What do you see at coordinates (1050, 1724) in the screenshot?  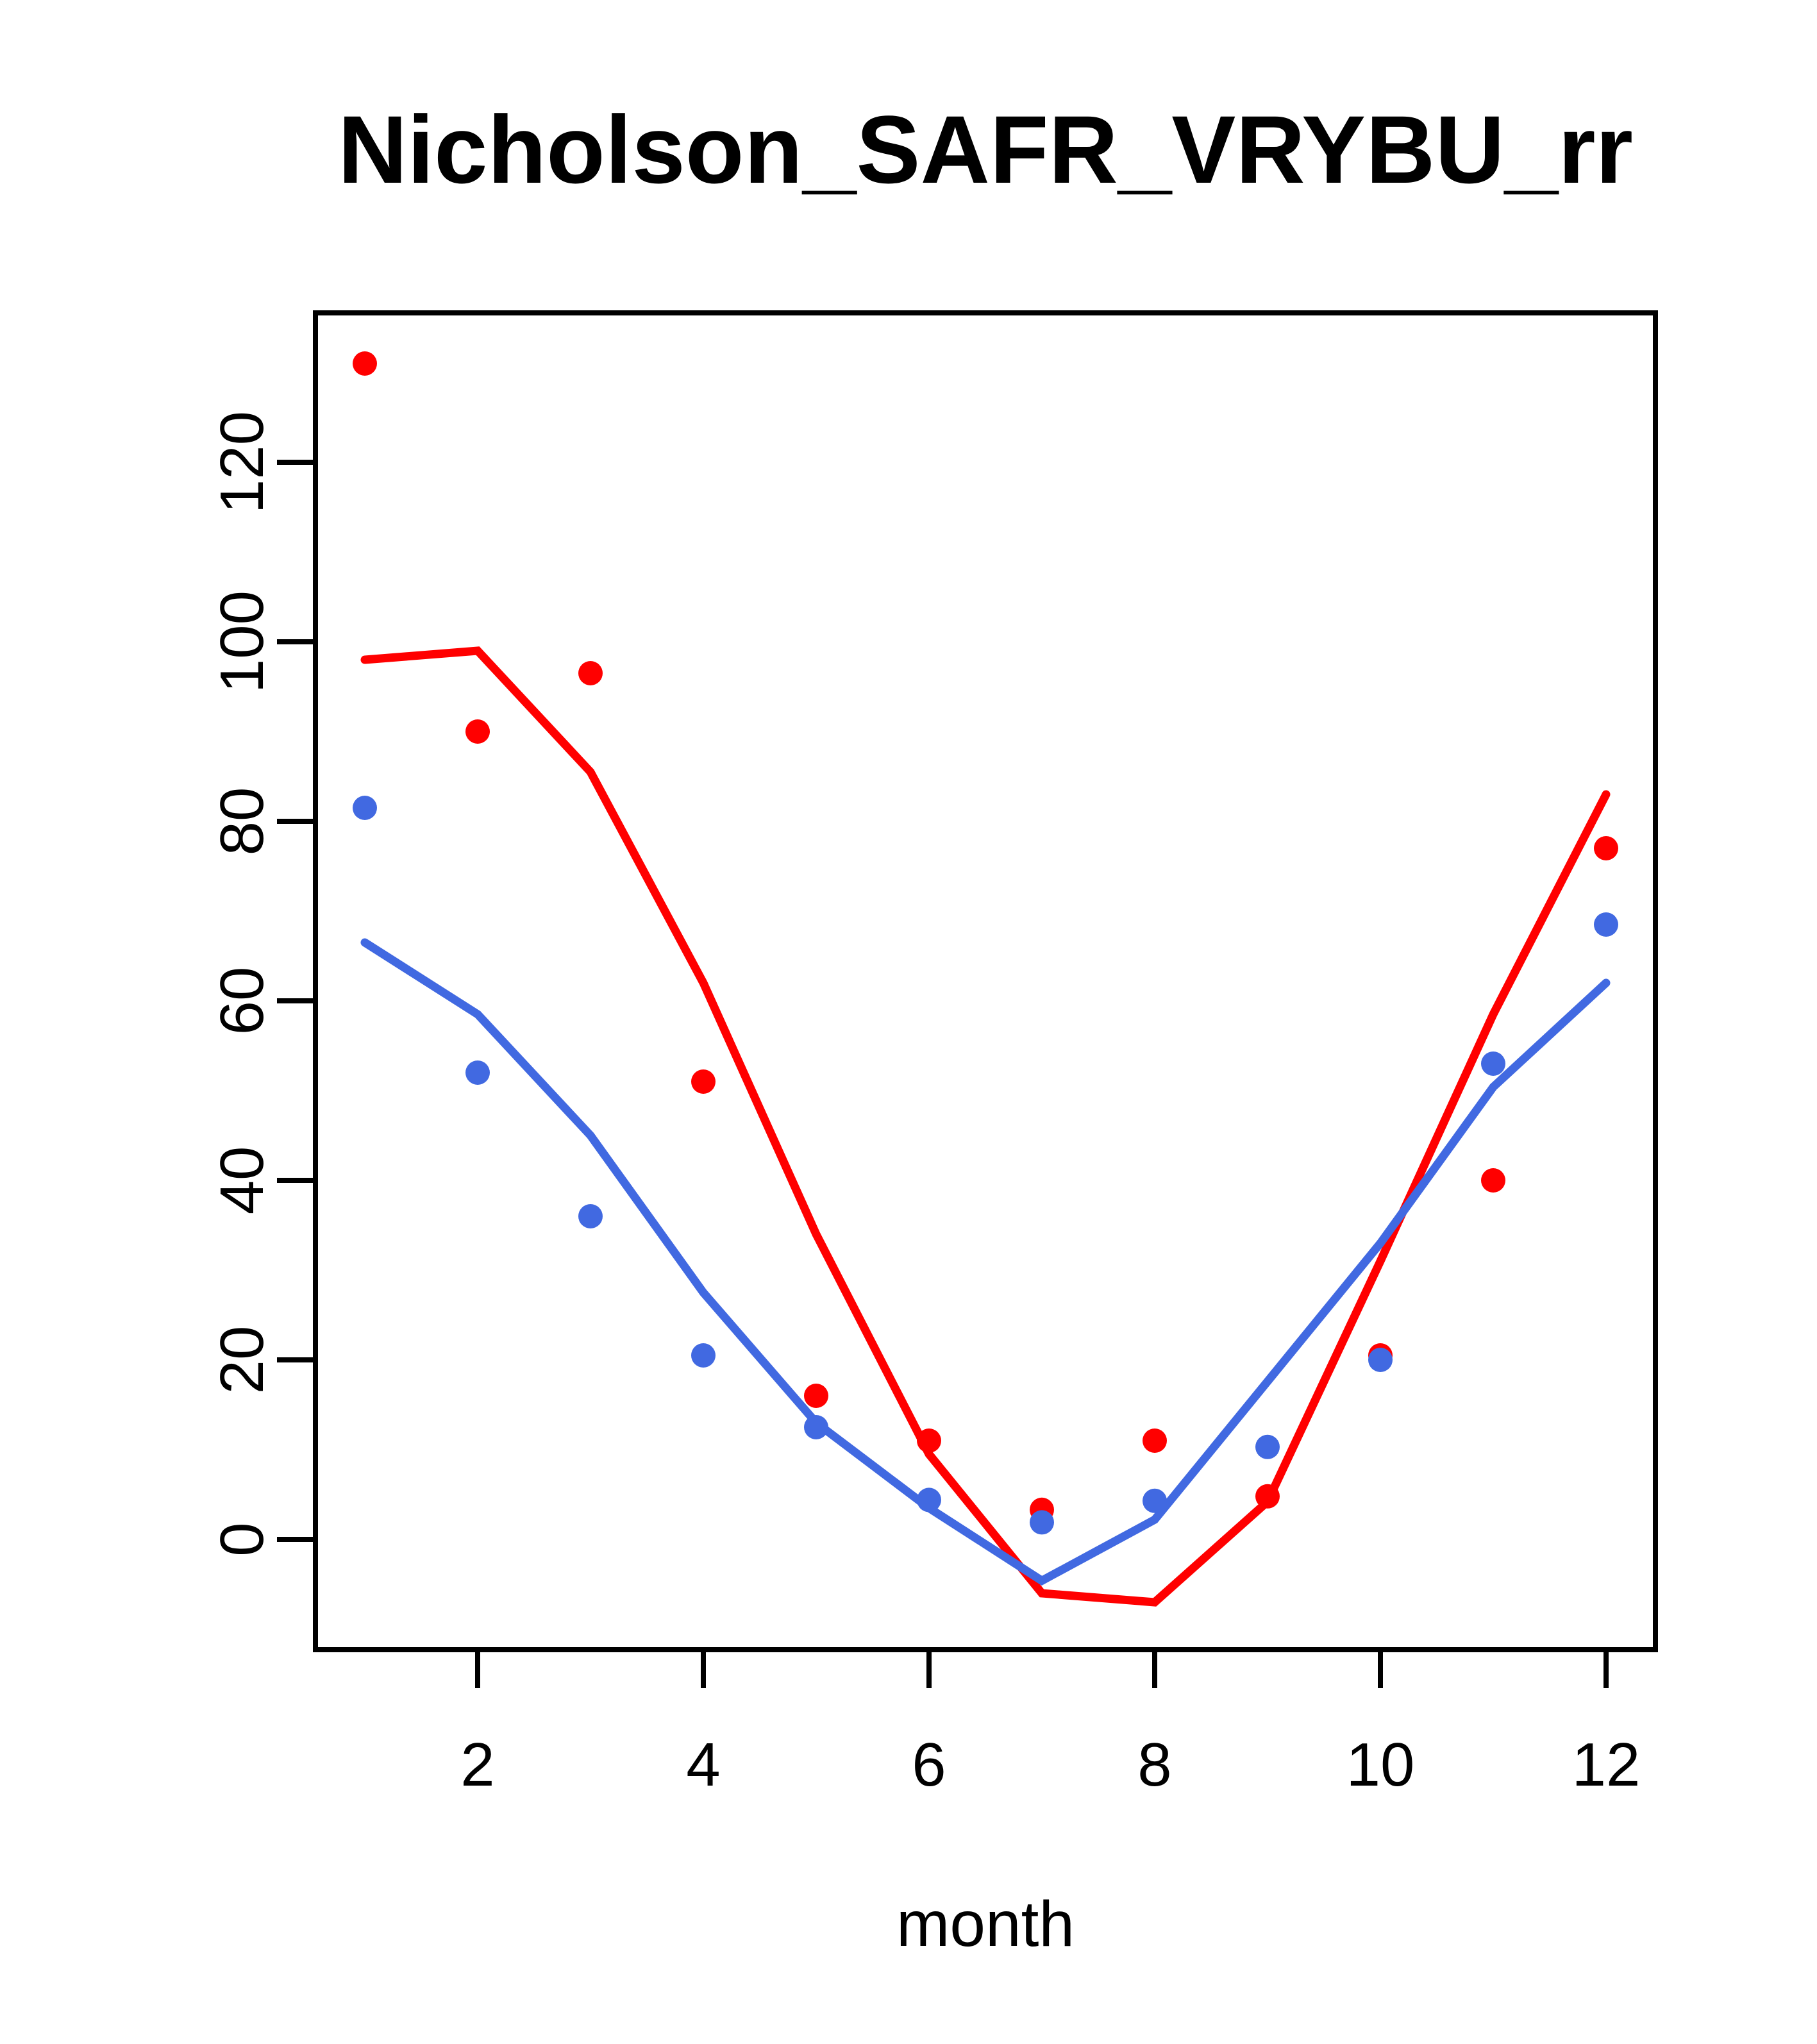 I see `x-axis: 2 4 6 8 10 12` at bounding box center [1050, 1724].